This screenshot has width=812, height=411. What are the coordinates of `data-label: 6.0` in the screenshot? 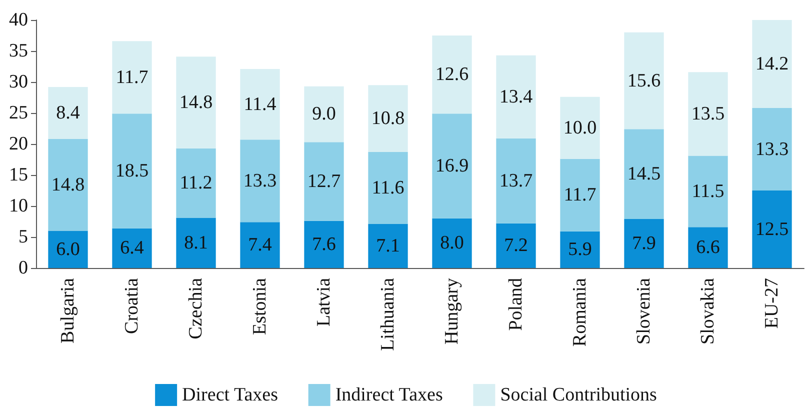 It's located at (68, 249).